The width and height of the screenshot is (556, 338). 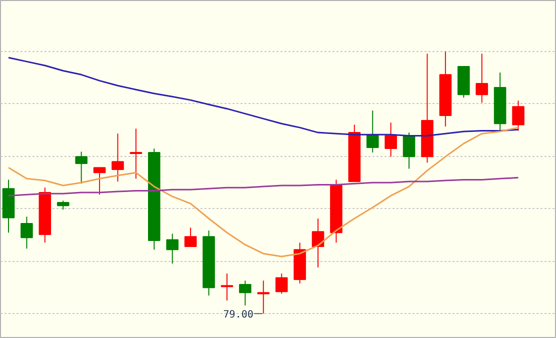 I want to click on annotation: 79.00, so click(x=238, y=315).